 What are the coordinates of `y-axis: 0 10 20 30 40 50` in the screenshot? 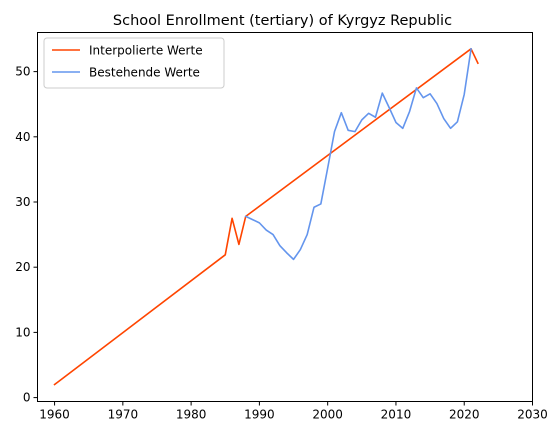 It's located at (26, 235).